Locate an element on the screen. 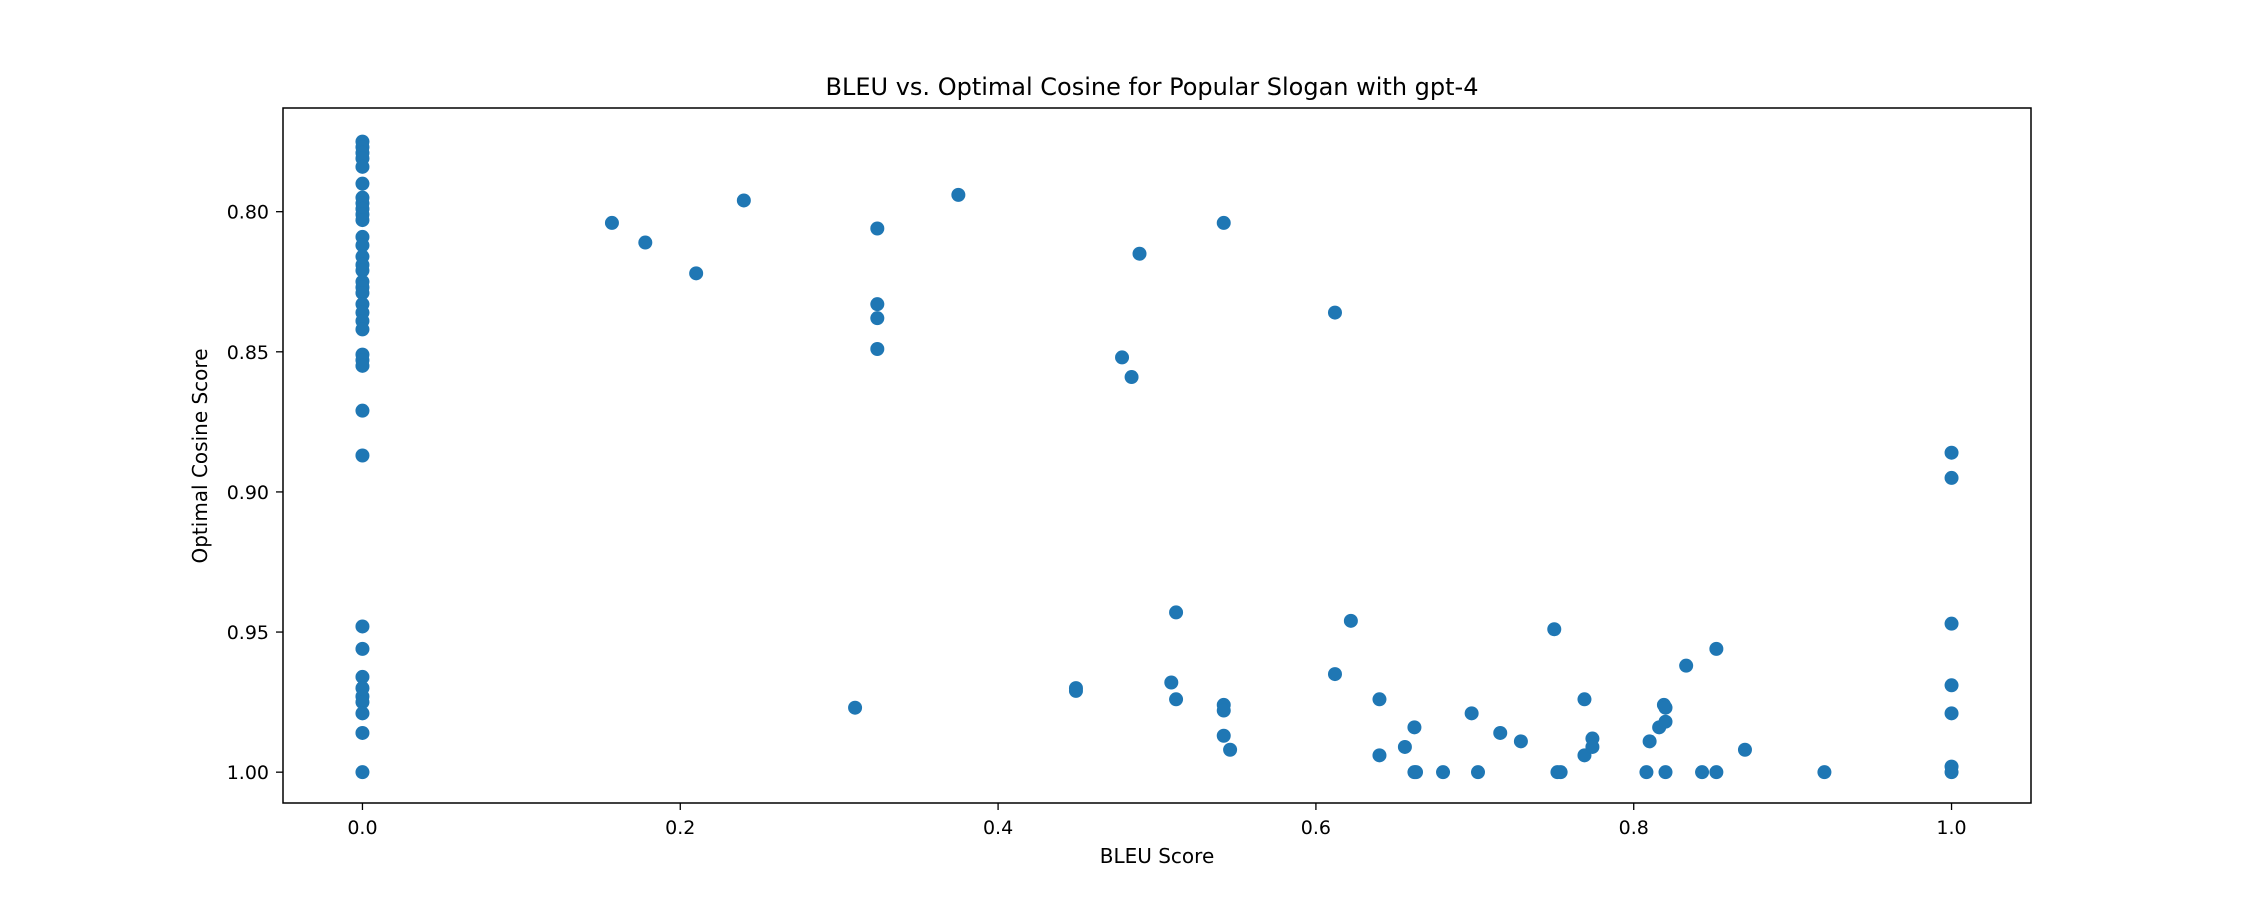  y-tick-label: 0.90 is located at coordinates (248, 493).